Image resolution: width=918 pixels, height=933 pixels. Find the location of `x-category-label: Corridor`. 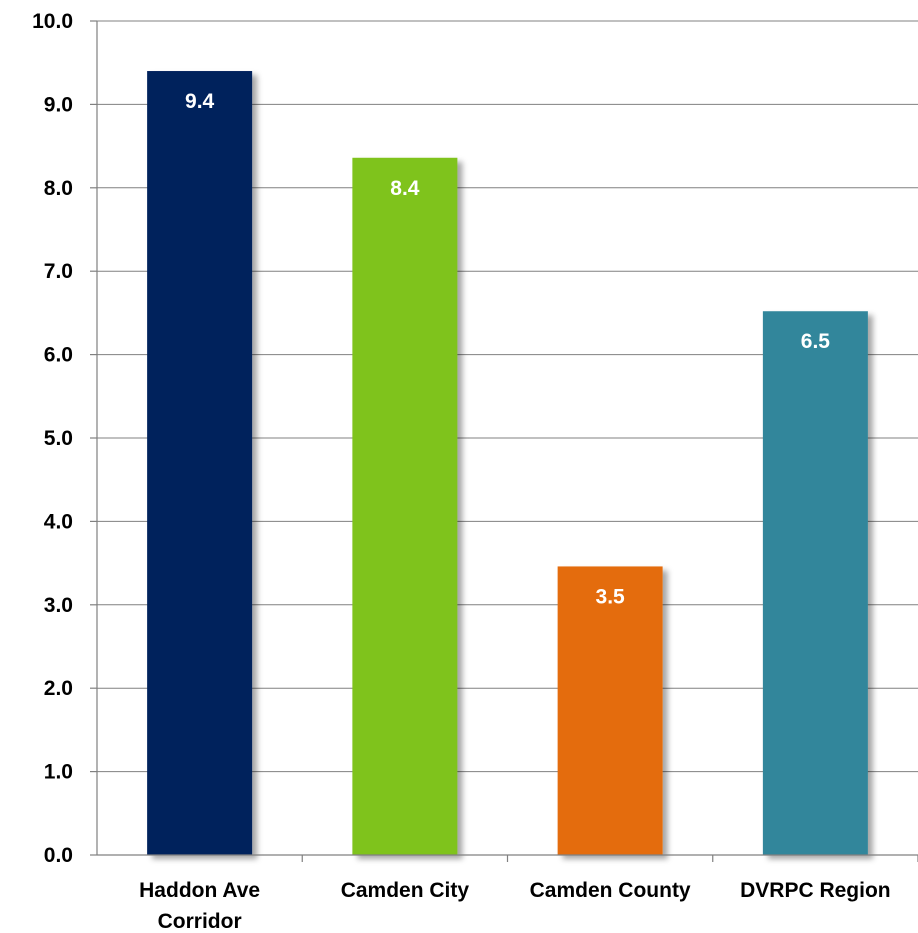

x-category-label: Corridor is located at coordinates (200, 921).